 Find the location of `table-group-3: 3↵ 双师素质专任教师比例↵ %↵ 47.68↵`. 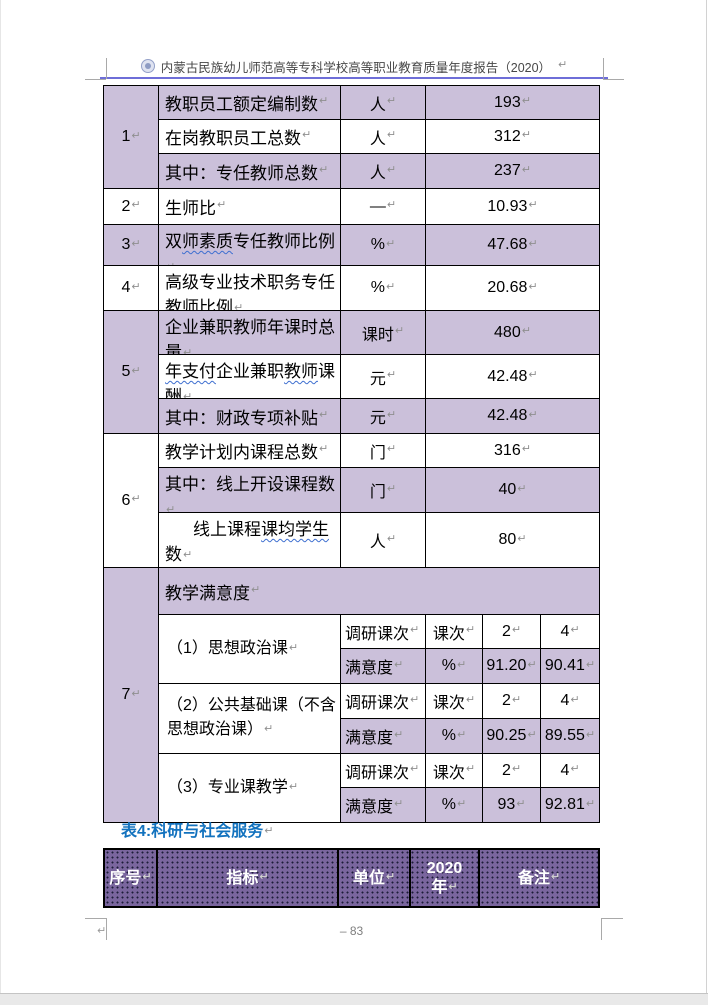

table-group-3: 3↵ 双师素质专任教师比例↵ %↵ 47.68↵ is located at coordinates (351, 245).